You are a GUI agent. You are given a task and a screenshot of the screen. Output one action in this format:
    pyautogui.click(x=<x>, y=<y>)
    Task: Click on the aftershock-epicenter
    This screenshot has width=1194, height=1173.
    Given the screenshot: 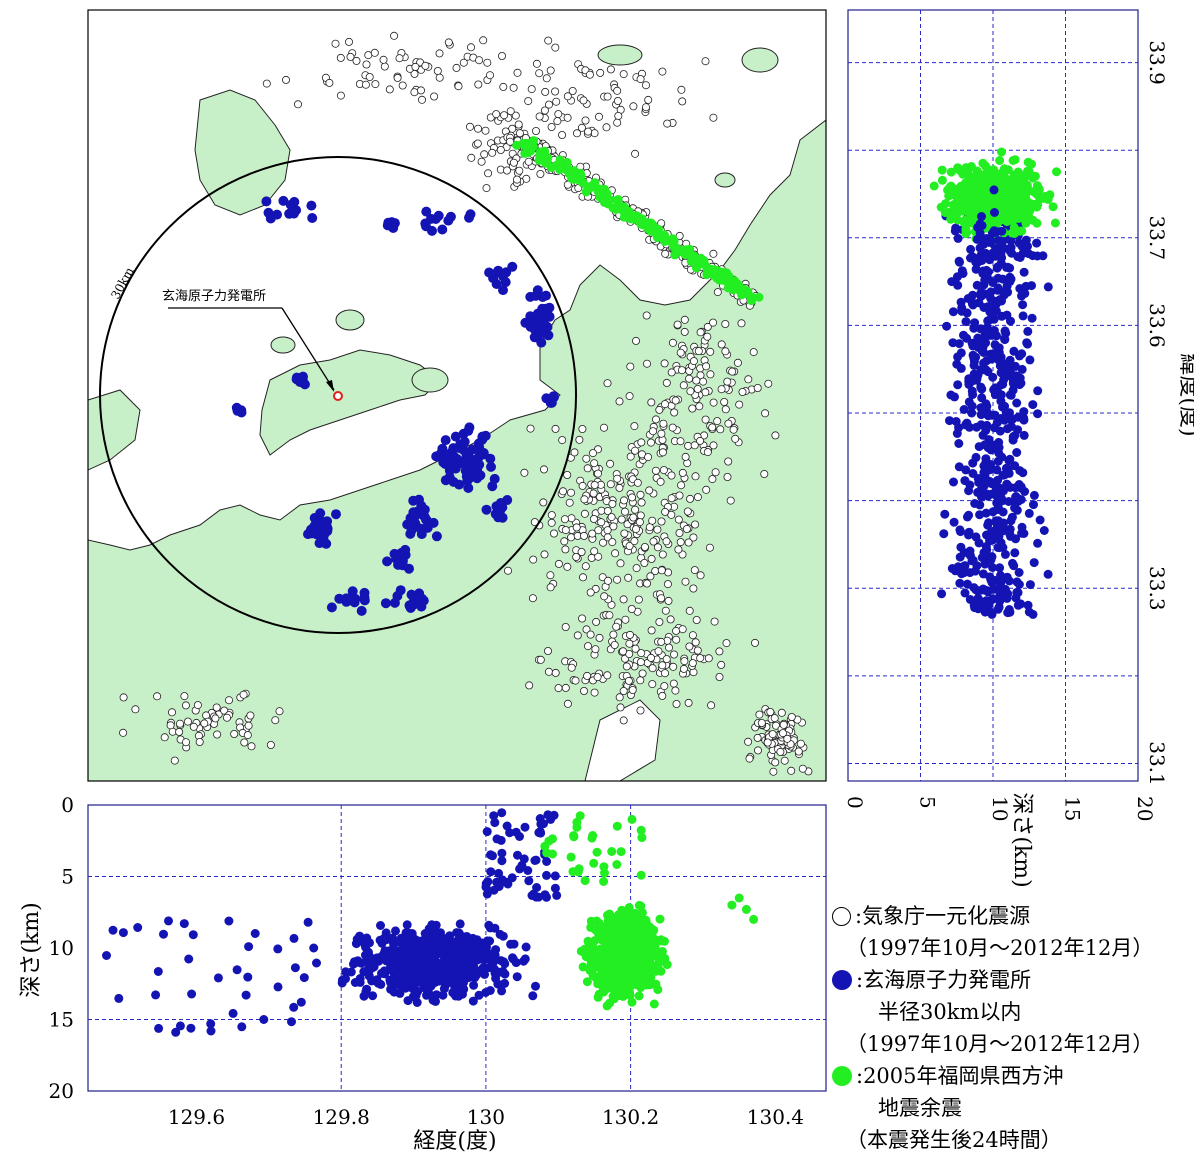 What is the action you would take?
    pyautogui.click(x=600, y=197)
    